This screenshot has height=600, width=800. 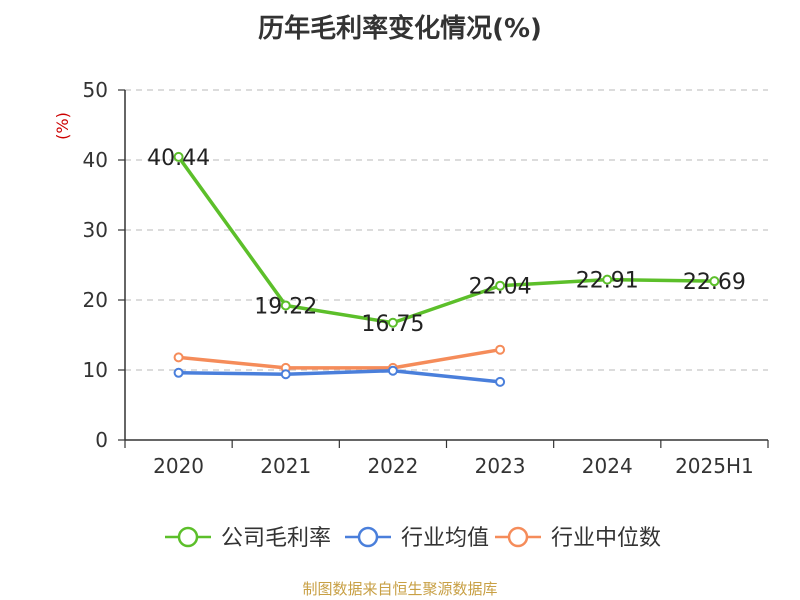 I want to click on data-label: 19.22, so click(x=285, y=306).